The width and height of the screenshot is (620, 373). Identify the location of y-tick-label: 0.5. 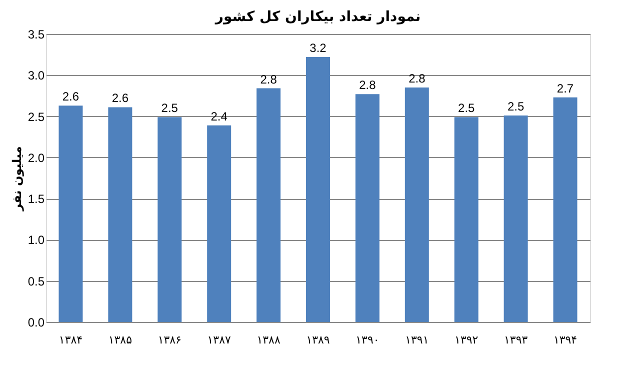
(36, 281).